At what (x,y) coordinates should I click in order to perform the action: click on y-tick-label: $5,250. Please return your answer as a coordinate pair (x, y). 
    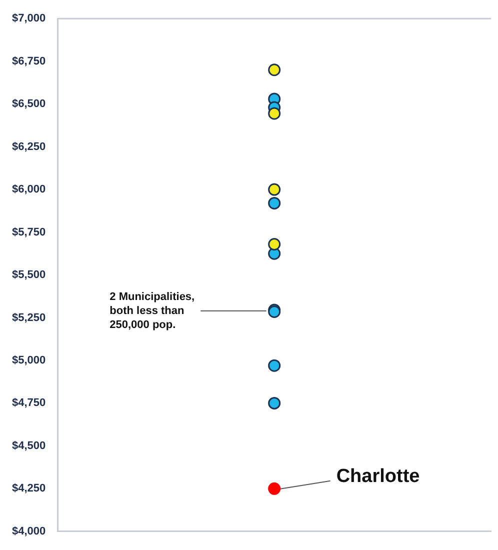
    Looking at the image, I should click on (29, 318).